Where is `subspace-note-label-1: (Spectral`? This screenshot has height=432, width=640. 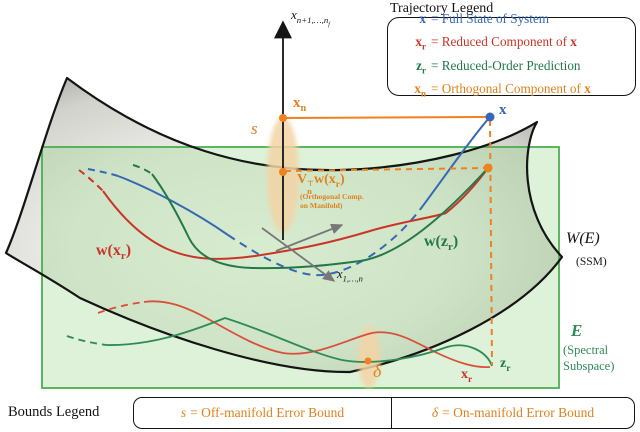 subspace-note-label-1: (Spectral is located at coordinates (586, 350).